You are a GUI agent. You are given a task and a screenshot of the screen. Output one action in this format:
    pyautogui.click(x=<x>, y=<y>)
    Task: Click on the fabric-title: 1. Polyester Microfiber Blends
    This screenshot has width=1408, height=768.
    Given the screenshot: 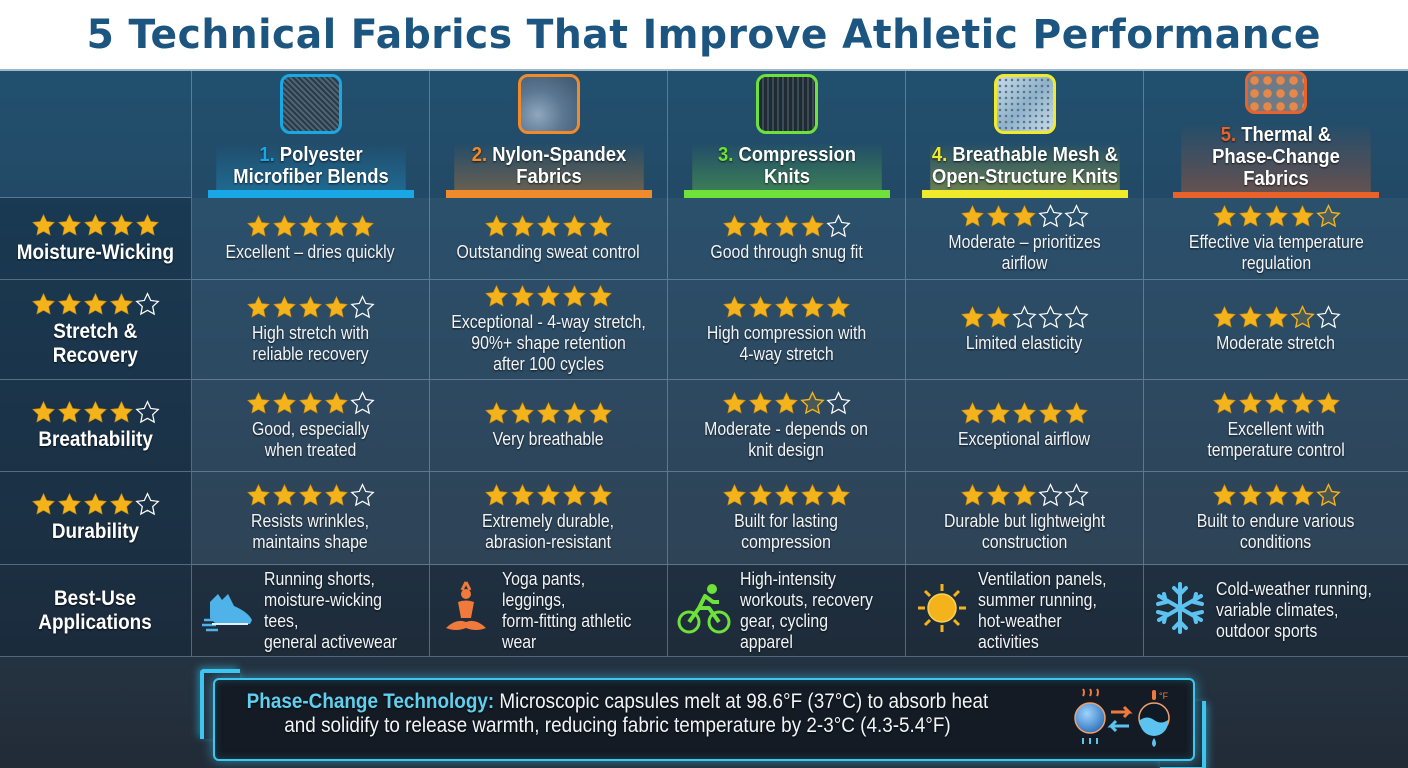 What is the action you would take?
    pyautogui.click(x=310, y=166)
    